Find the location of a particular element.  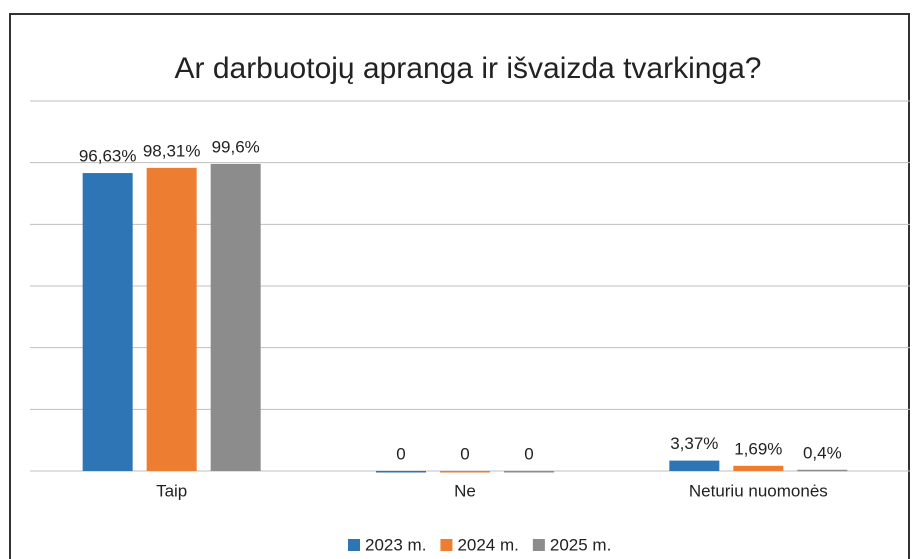

data-label: 99,6% is located at coordinates (236, 146).